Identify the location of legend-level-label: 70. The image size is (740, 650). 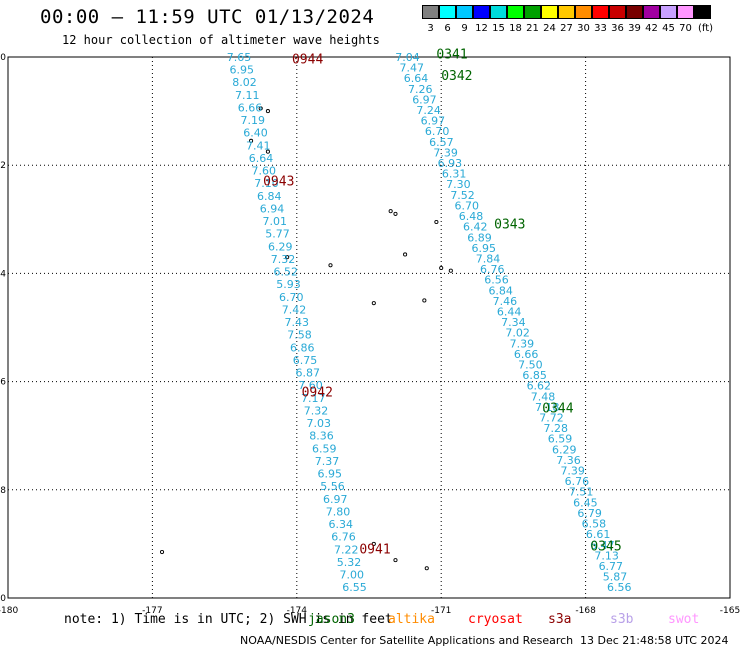
(685, 28).